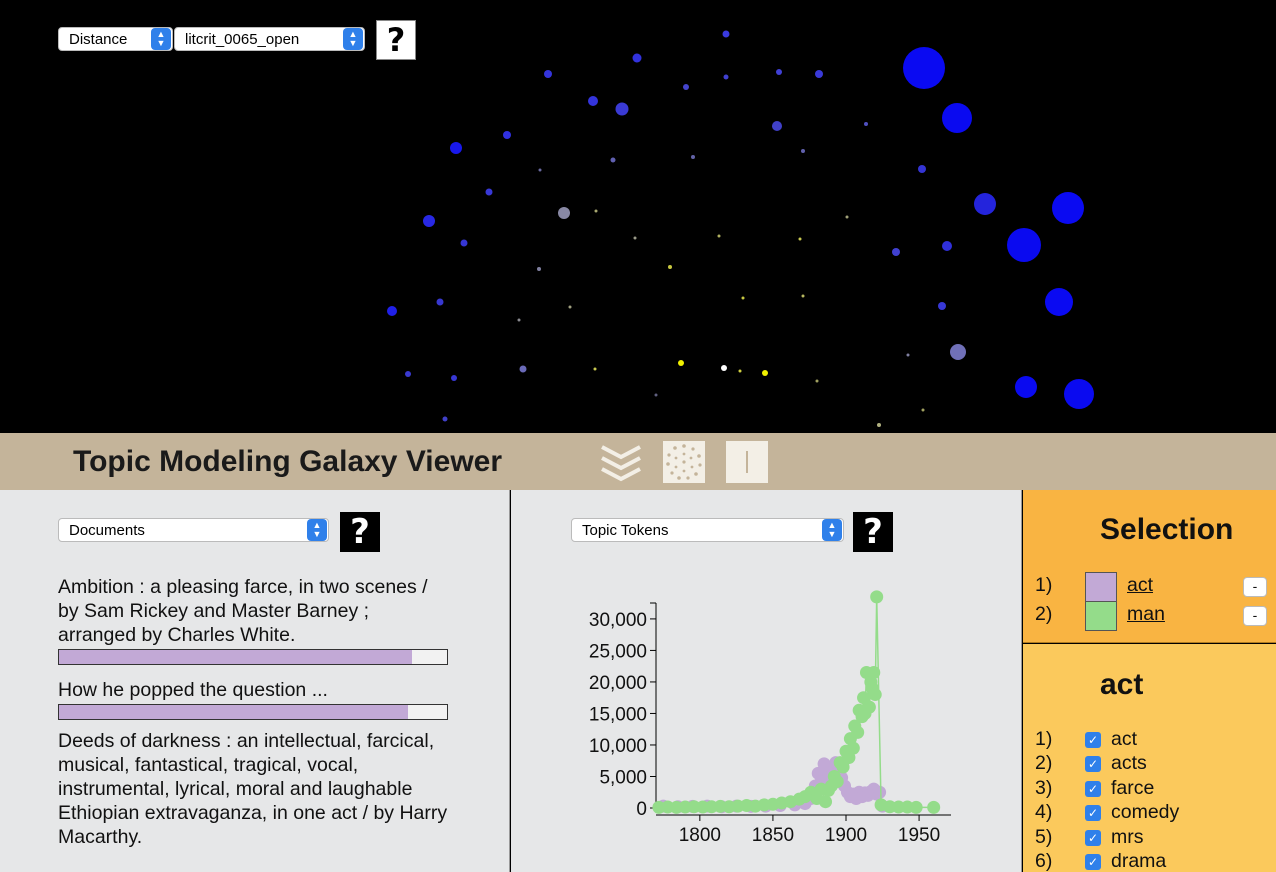 This screenshot has height=872, width=1276. Describe the element at coordinates (115, 39) in the screenshot. I see `metric-select: Distance ▲ ▼` at that location.